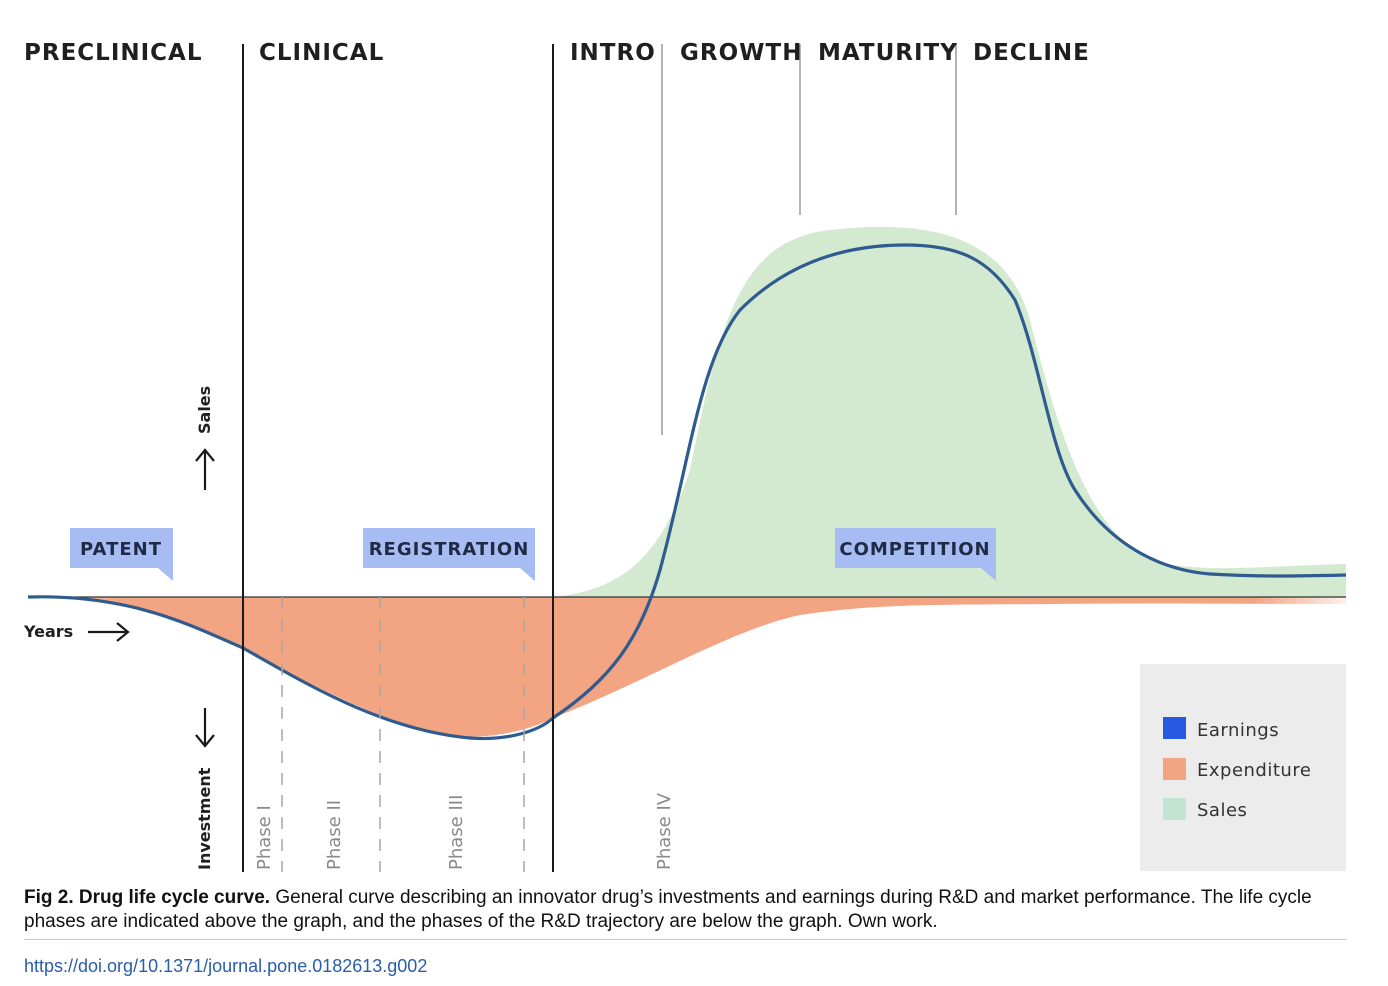  What do you see at coordinates (914, 549) in the screenshot?
I see `tag-competition-label: COMPETITION` at bounding box center [914, 549].